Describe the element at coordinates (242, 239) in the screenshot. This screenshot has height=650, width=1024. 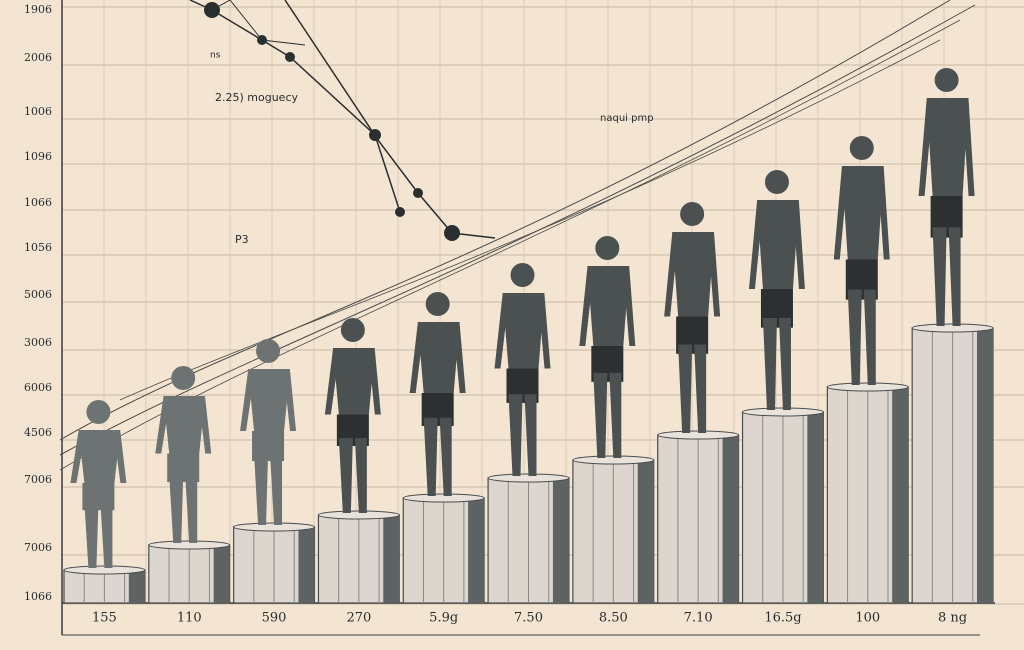
I see `annotation: P3` at that location.